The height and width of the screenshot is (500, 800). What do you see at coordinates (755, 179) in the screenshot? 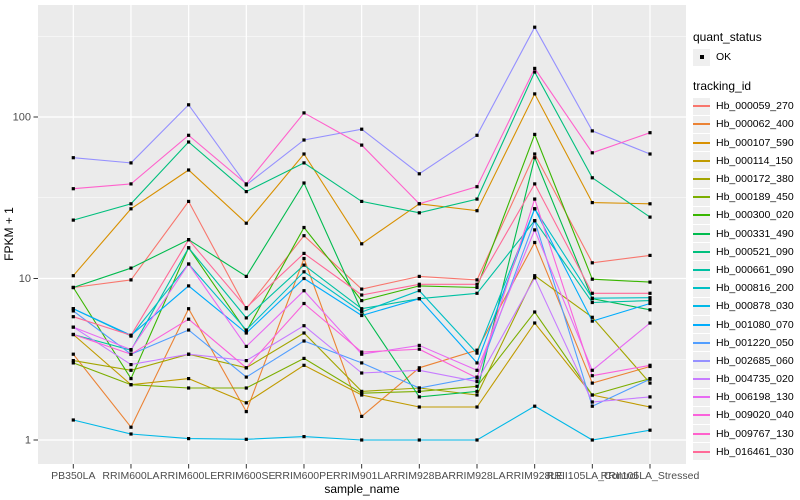
I see `legend-item-label: Hb_000172_380` at bounding box center [755, 179].